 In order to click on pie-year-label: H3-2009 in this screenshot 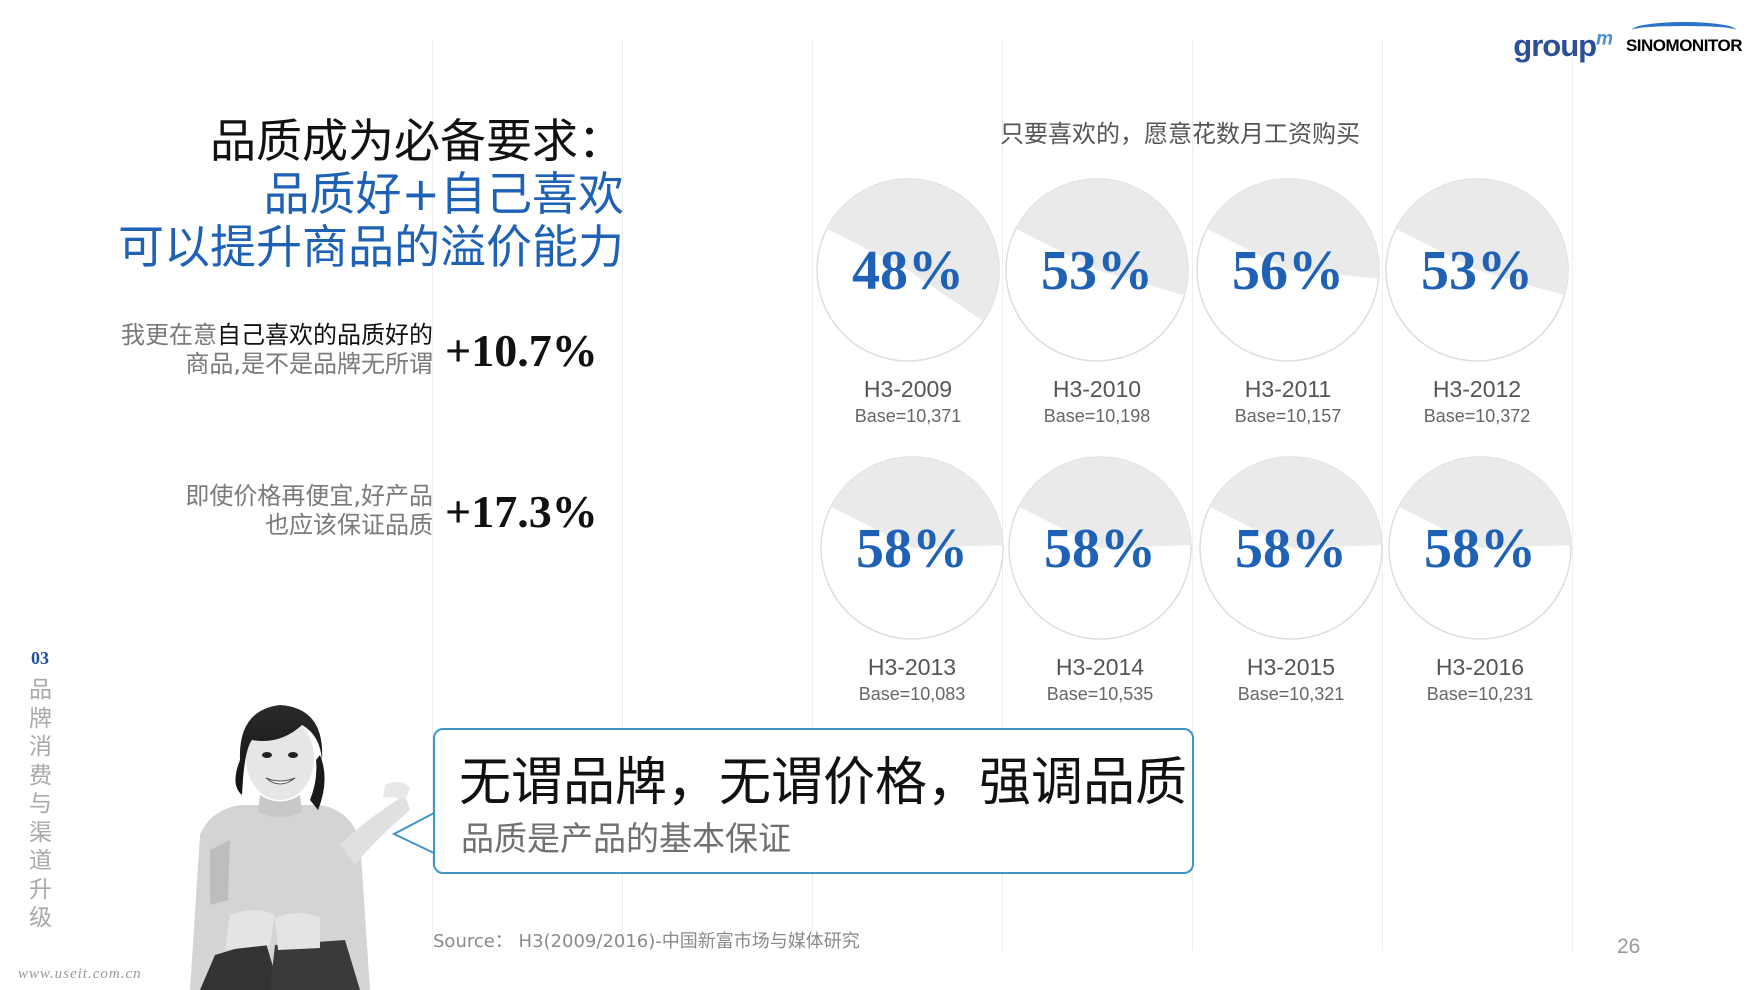, I will do `click(908, 389)`.